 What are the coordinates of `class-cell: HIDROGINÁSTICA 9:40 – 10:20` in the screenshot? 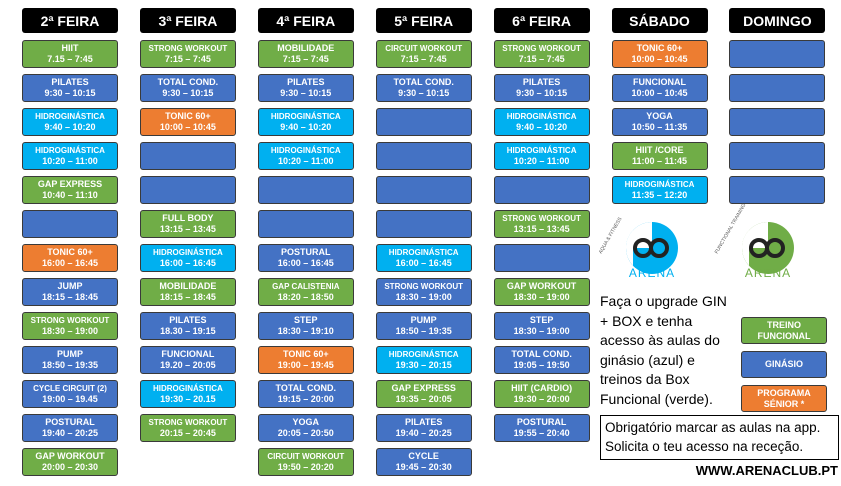 It's located at (305, 122).